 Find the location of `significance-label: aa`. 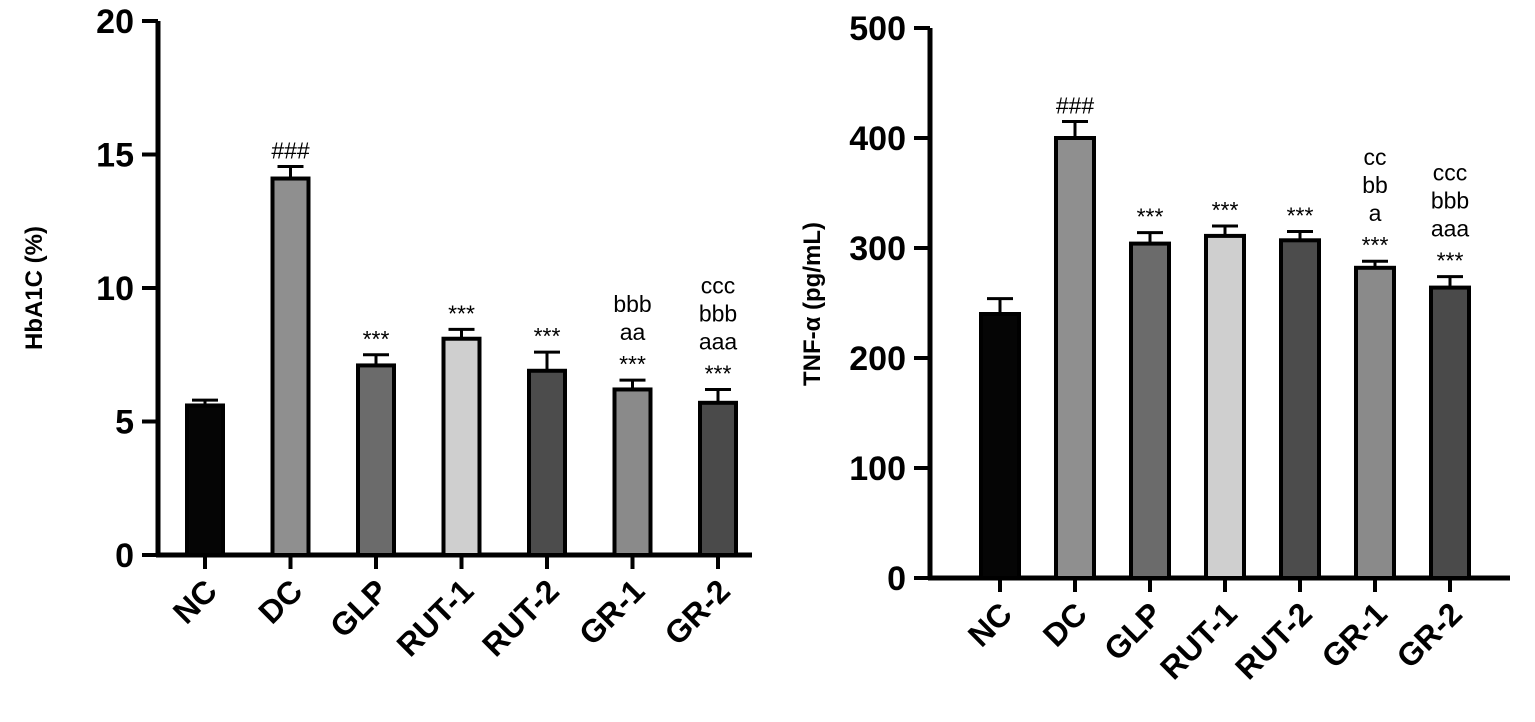

significance-label: aa is located at coordinates (633, 332).